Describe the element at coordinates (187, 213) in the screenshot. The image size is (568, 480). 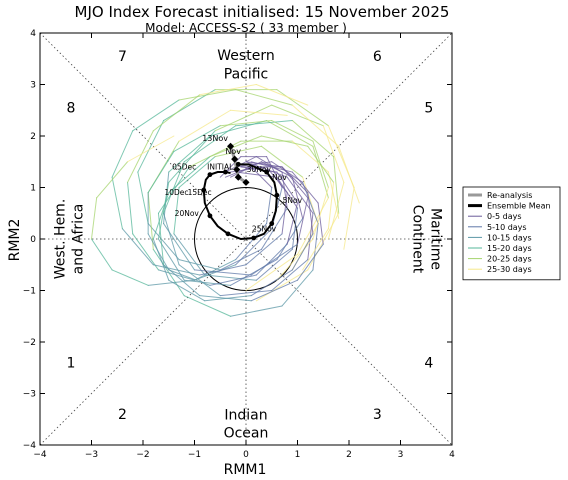
I see `ensemble-mean-date-label: 20Nov` at that location.